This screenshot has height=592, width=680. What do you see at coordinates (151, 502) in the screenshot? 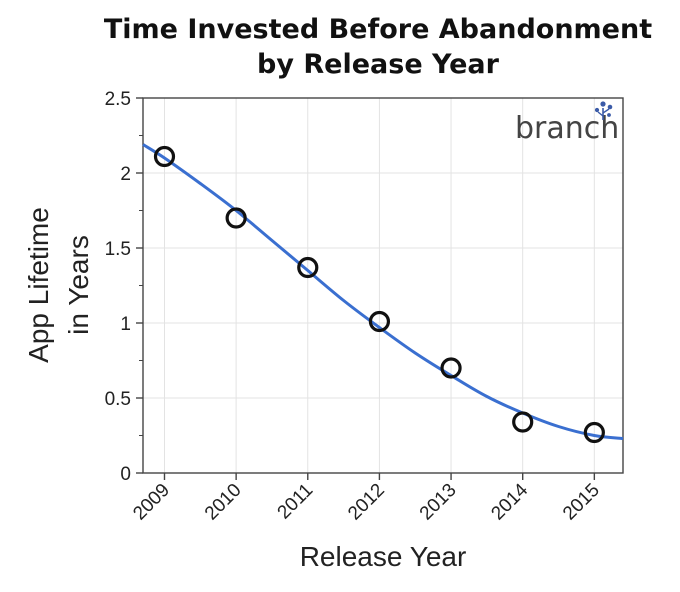
I see `x-tick-label: 2009` at bounding box center [151, 502].